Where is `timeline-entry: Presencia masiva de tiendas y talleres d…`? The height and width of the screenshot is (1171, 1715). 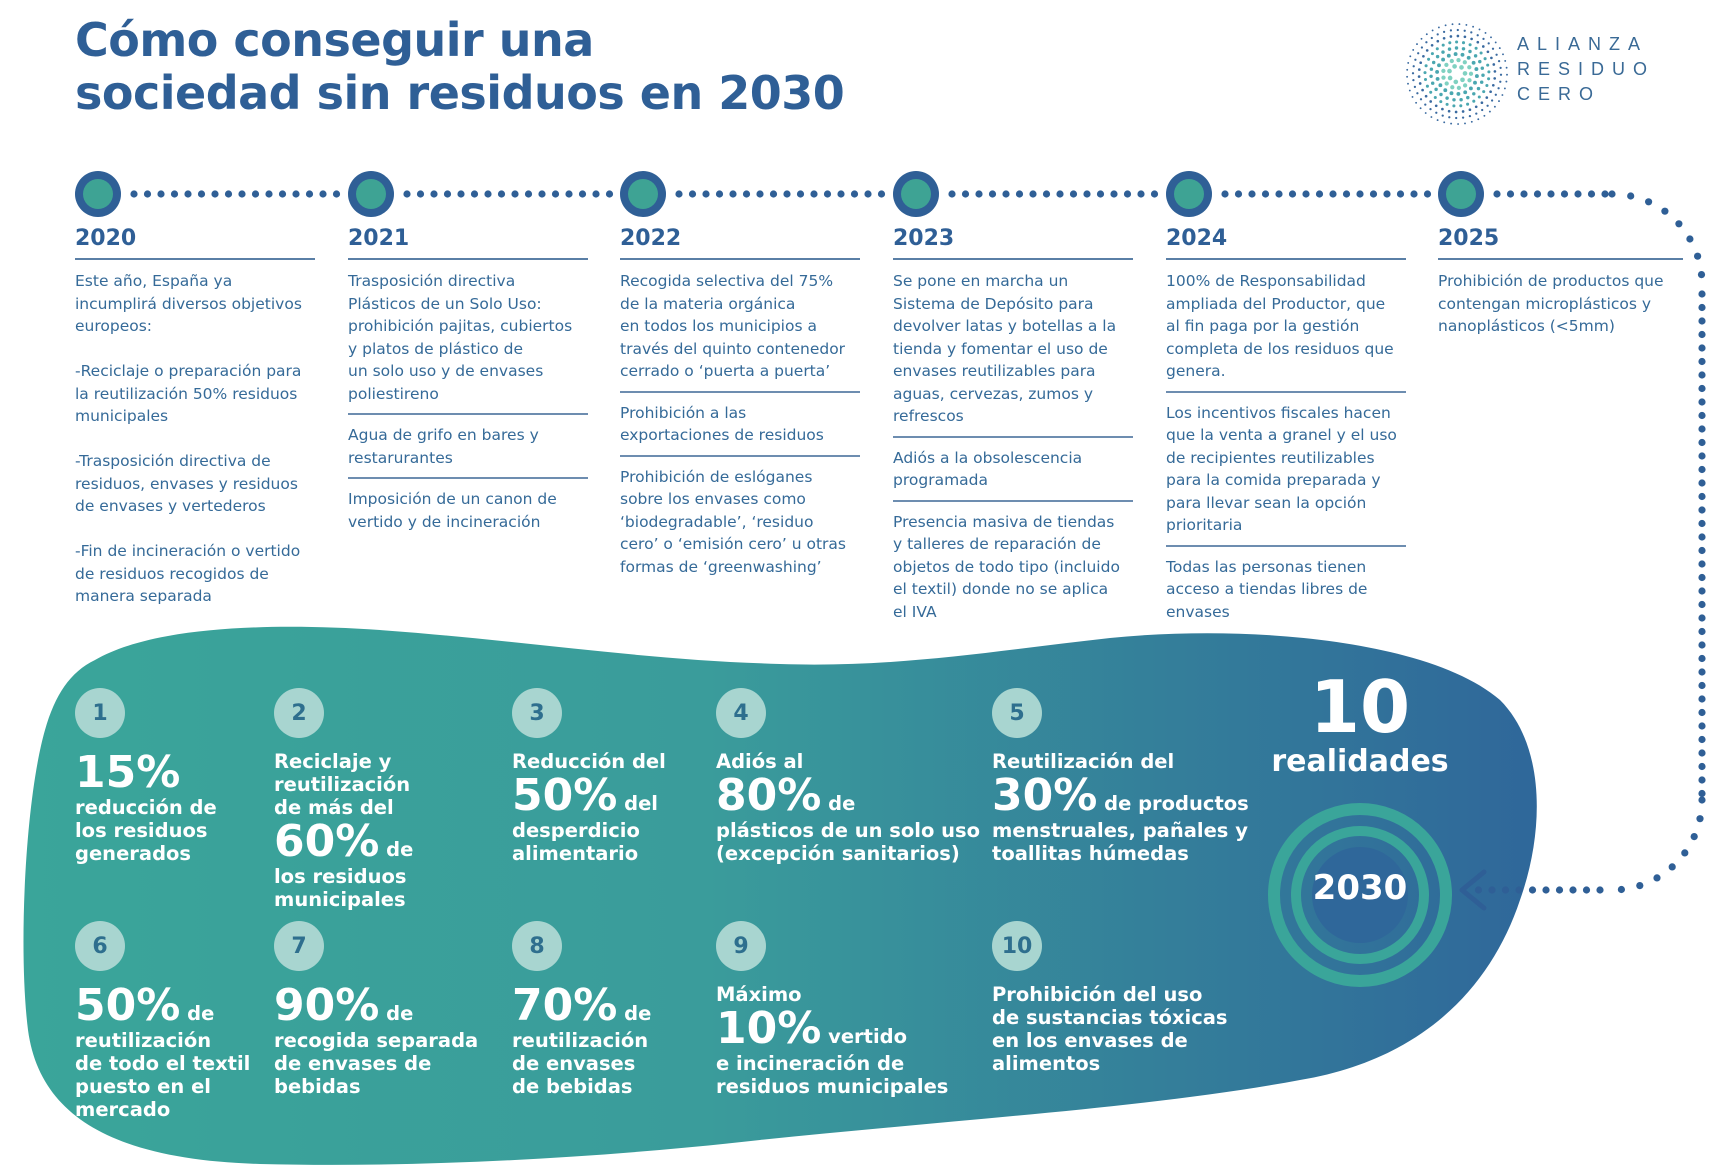 timeline-entry: Presencia masiva de tiendas y talleres d… is located at coordinates (1006, 566).